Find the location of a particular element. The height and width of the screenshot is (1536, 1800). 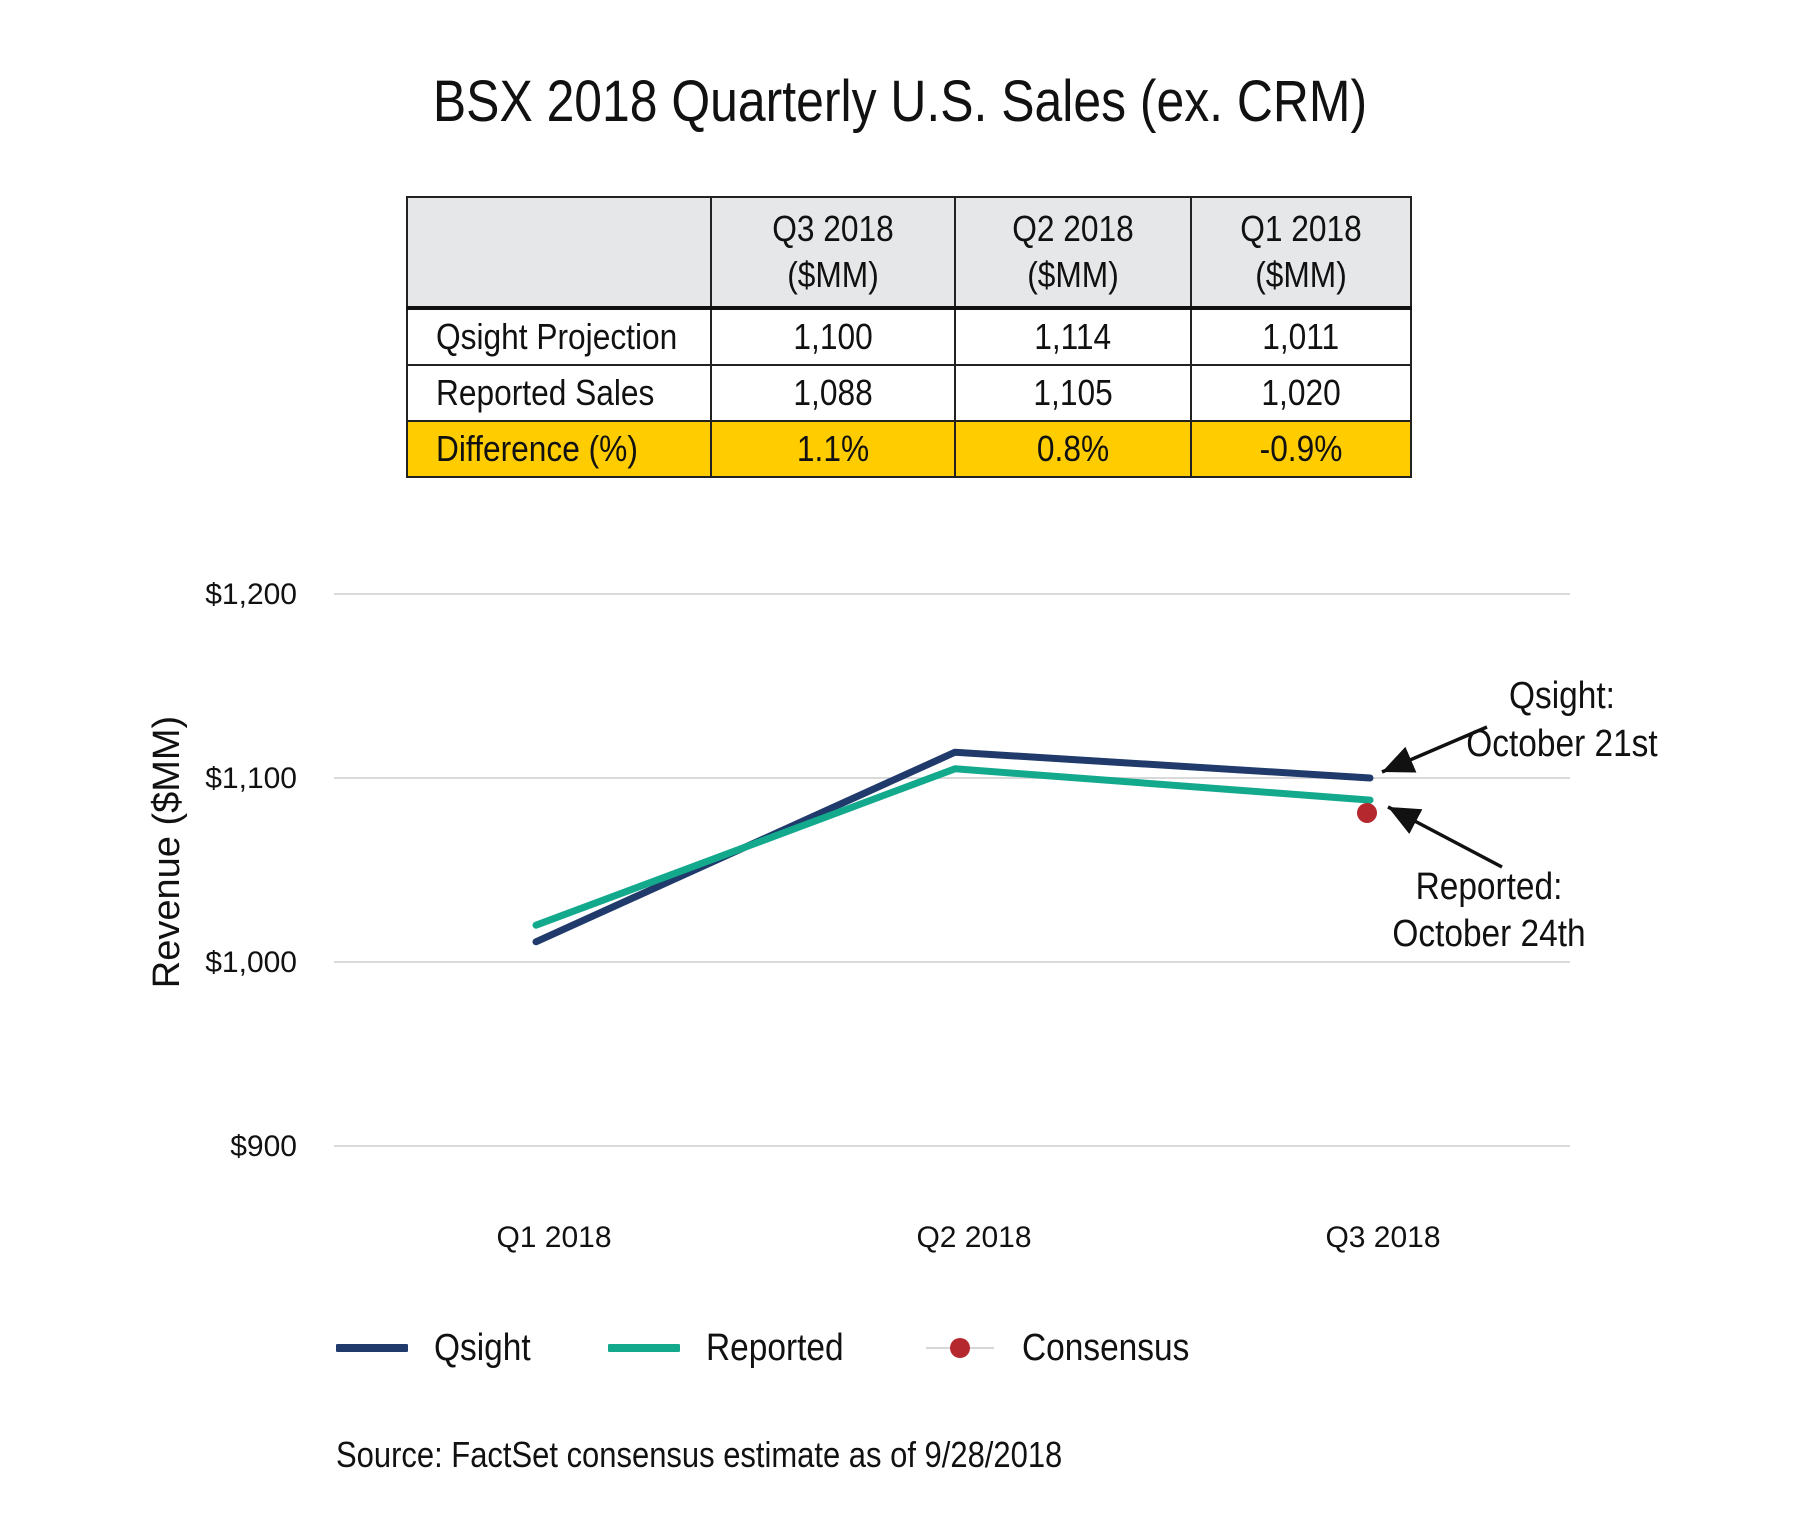

table-header-q1: Q1 2018 ($MM) is located at coordinates (1301, 253).